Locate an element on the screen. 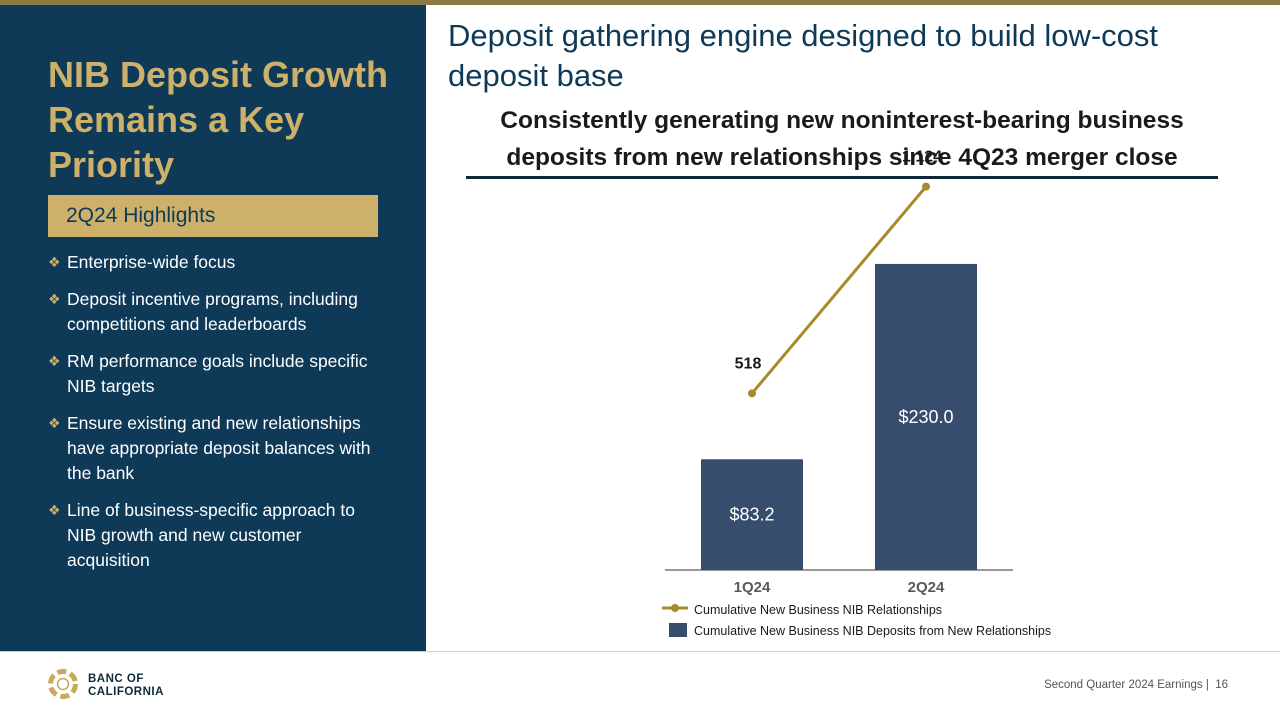 This screenshot has height=720, width=1280. line-data-label: 1,124 is located at coordinates (922, 157).